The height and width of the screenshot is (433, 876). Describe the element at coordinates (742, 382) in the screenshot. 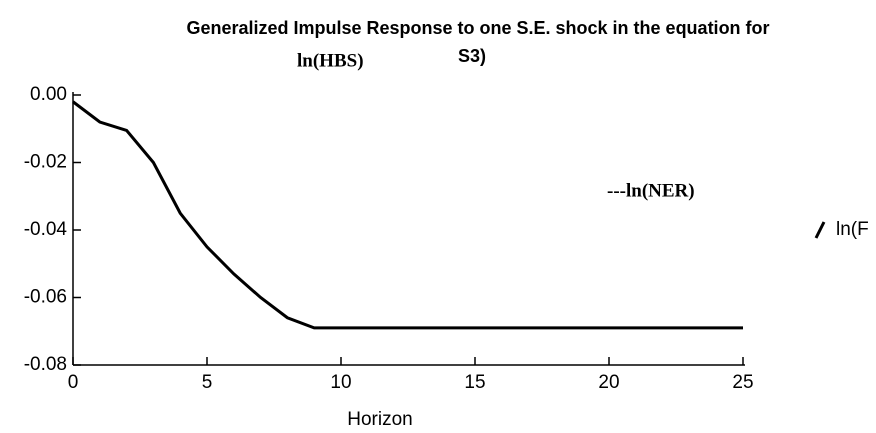

I see `x-tick-label: 25` at that location.